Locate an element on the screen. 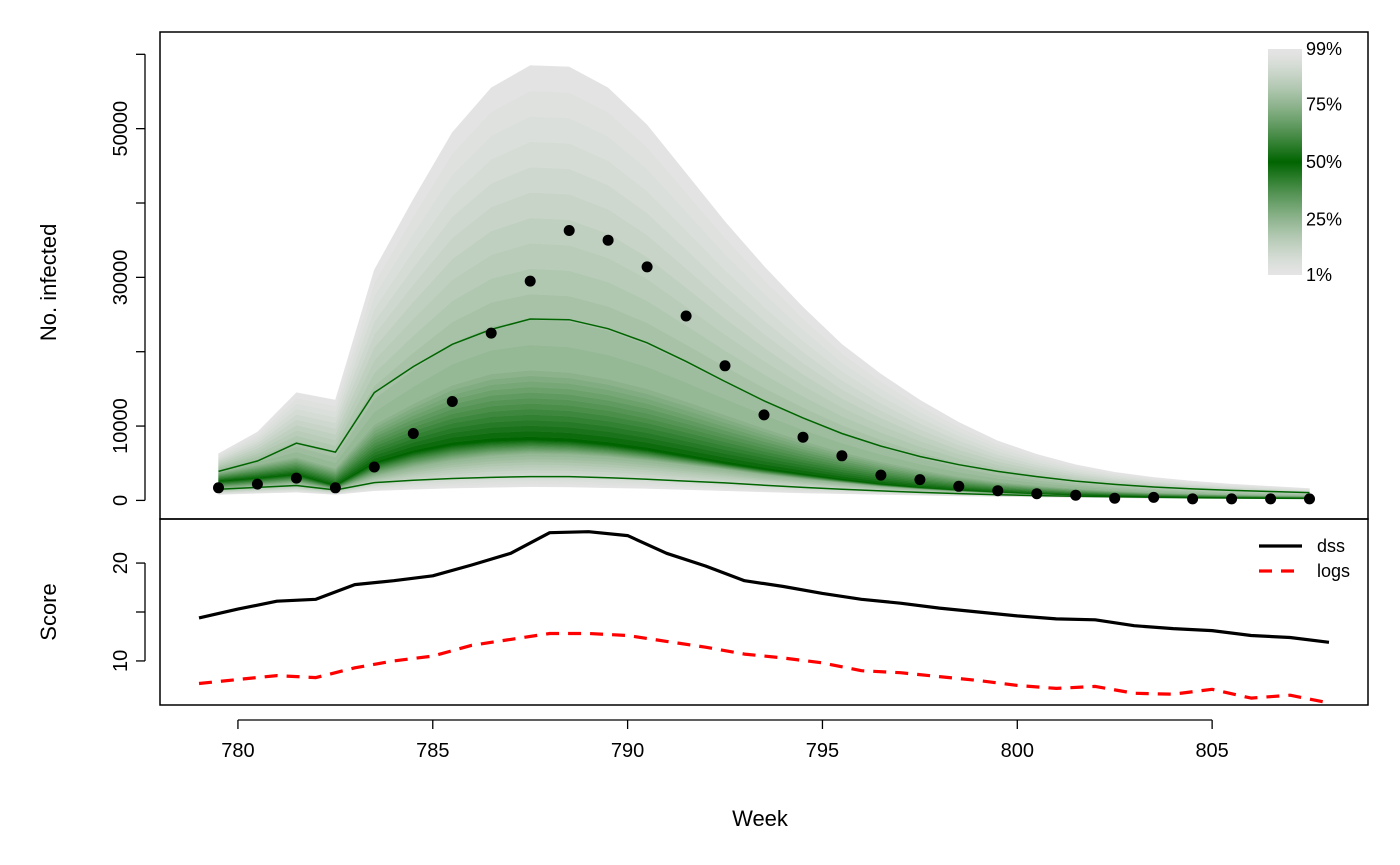 The width and height of the screenshot is (1400, 865). y-tick-label: 30000 is located at coordinates (121, 278).